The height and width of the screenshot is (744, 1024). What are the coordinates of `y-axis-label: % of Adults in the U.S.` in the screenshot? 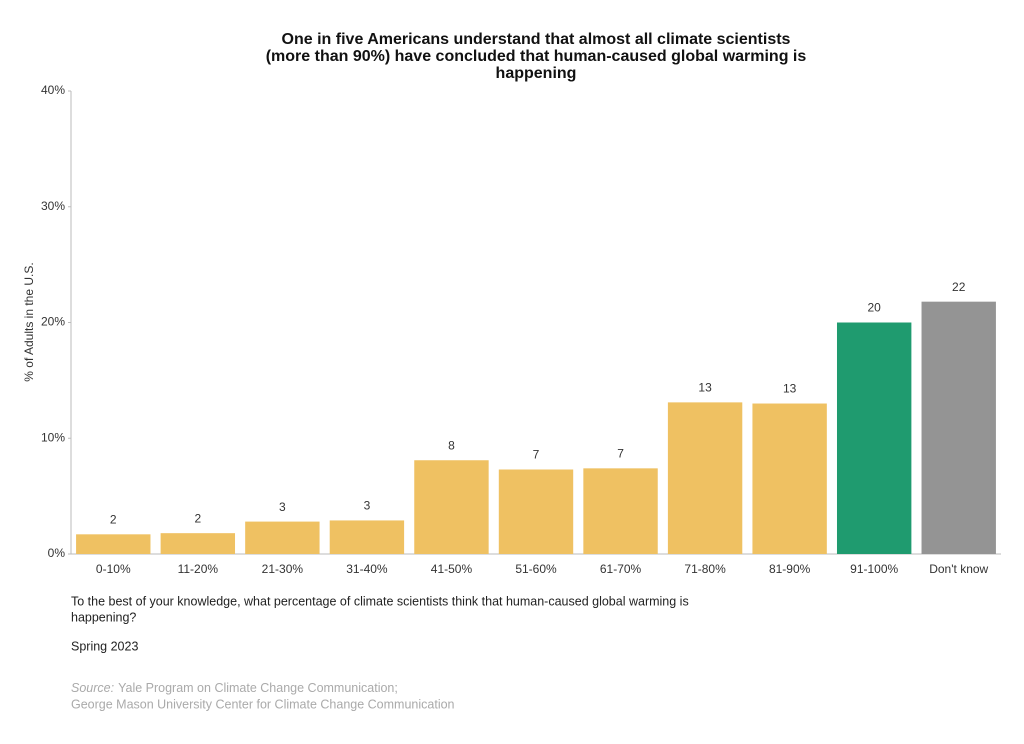 It's located at (29, 321).